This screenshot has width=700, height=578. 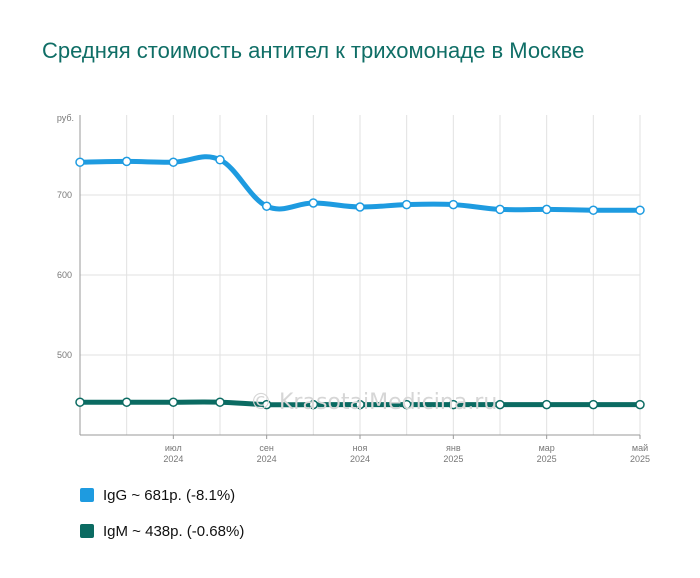 I want to click on legend-label-igm: IgM ~ 438р. (-0.68%), so click(x=174, y=531).